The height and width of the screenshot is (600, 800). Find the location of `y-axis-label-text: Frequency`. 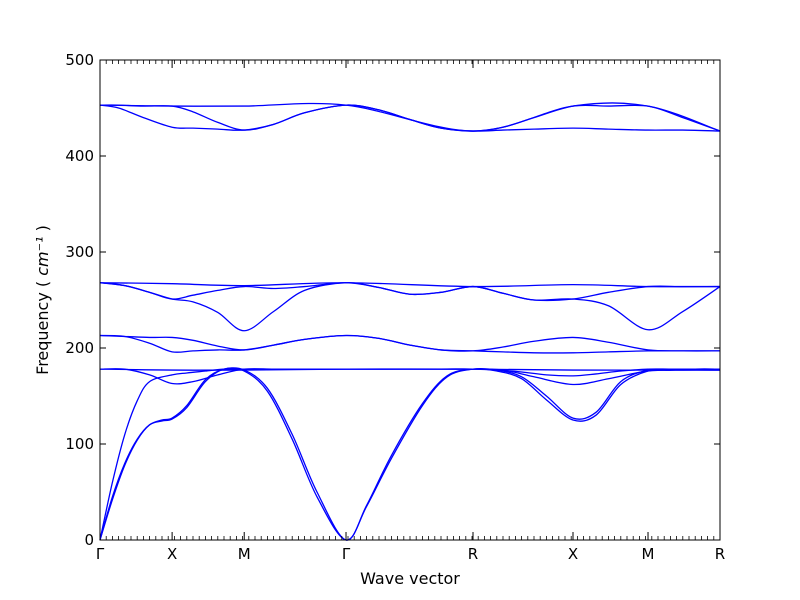

y-axis-label-text: Frequency is located at coordinates (42, 333).